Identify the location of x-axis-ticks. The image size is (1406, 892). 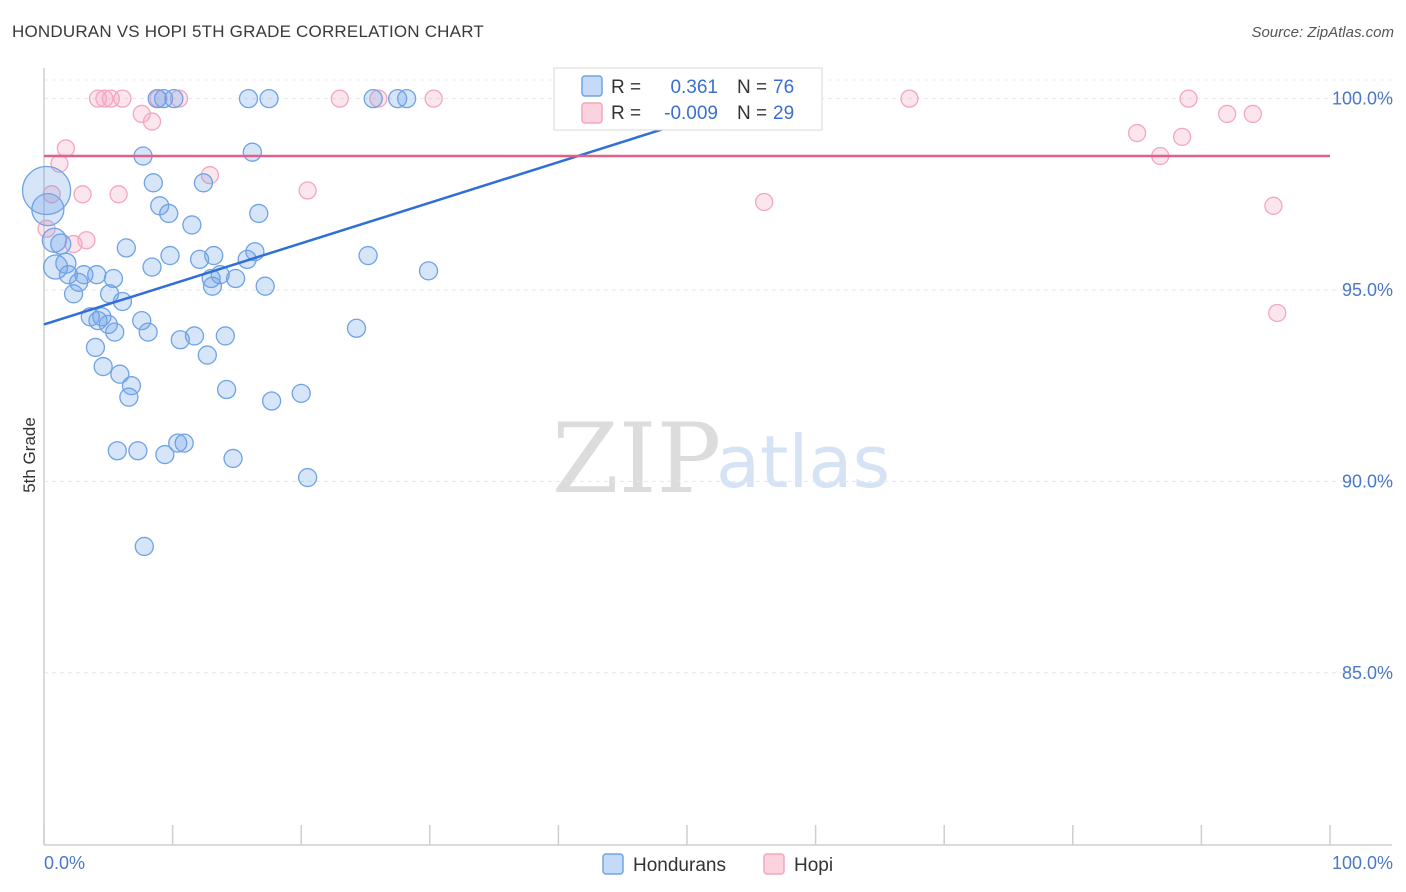
(687, 835).